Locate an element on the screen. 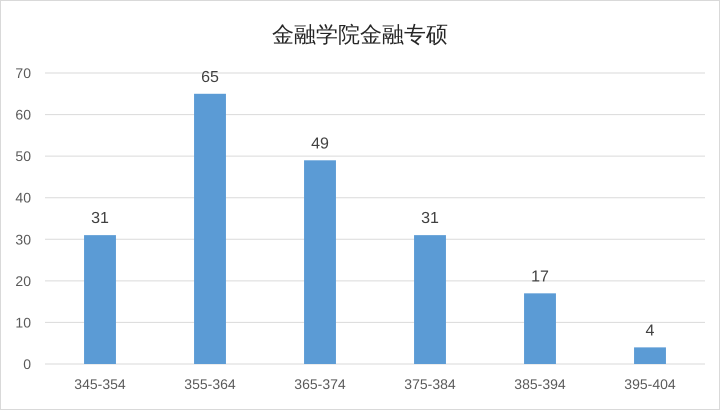  y-tick-label: 10 is located at coordinates (23, 322).